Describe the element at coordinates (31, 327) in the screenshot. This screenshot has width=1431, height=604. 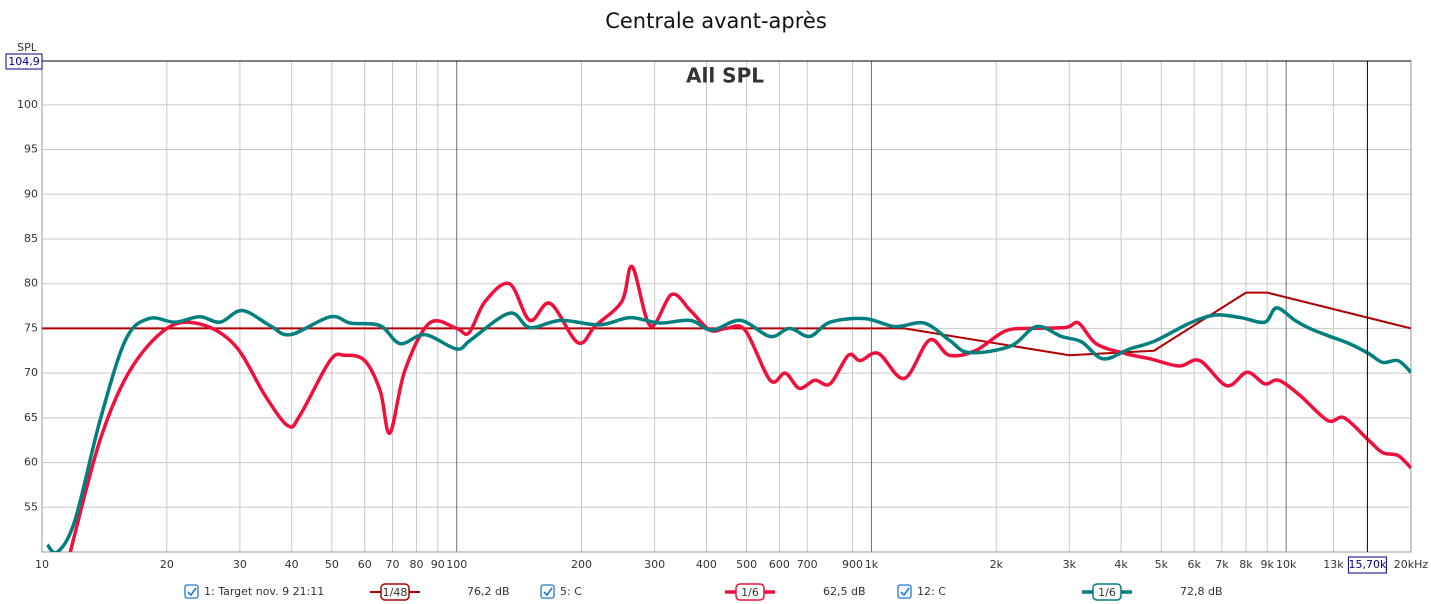
I see `y-tick-label: 75` at that location.